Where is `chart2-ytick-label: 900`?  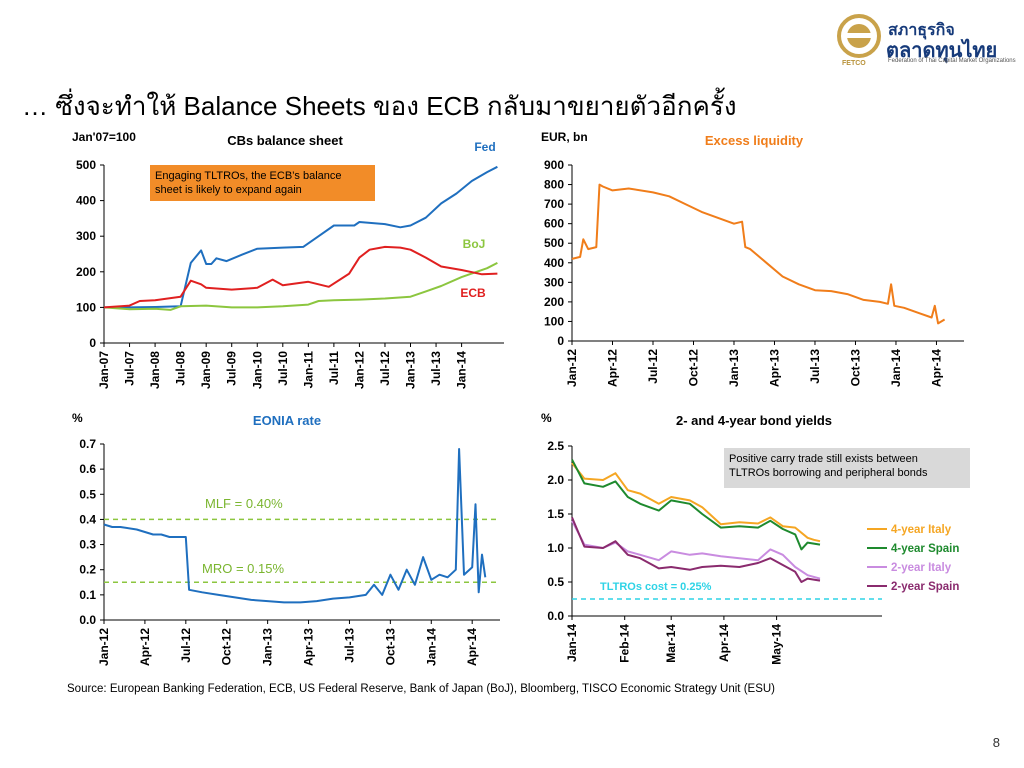 chart2-ytick-label: 900 is located at coordinates (554, 165).